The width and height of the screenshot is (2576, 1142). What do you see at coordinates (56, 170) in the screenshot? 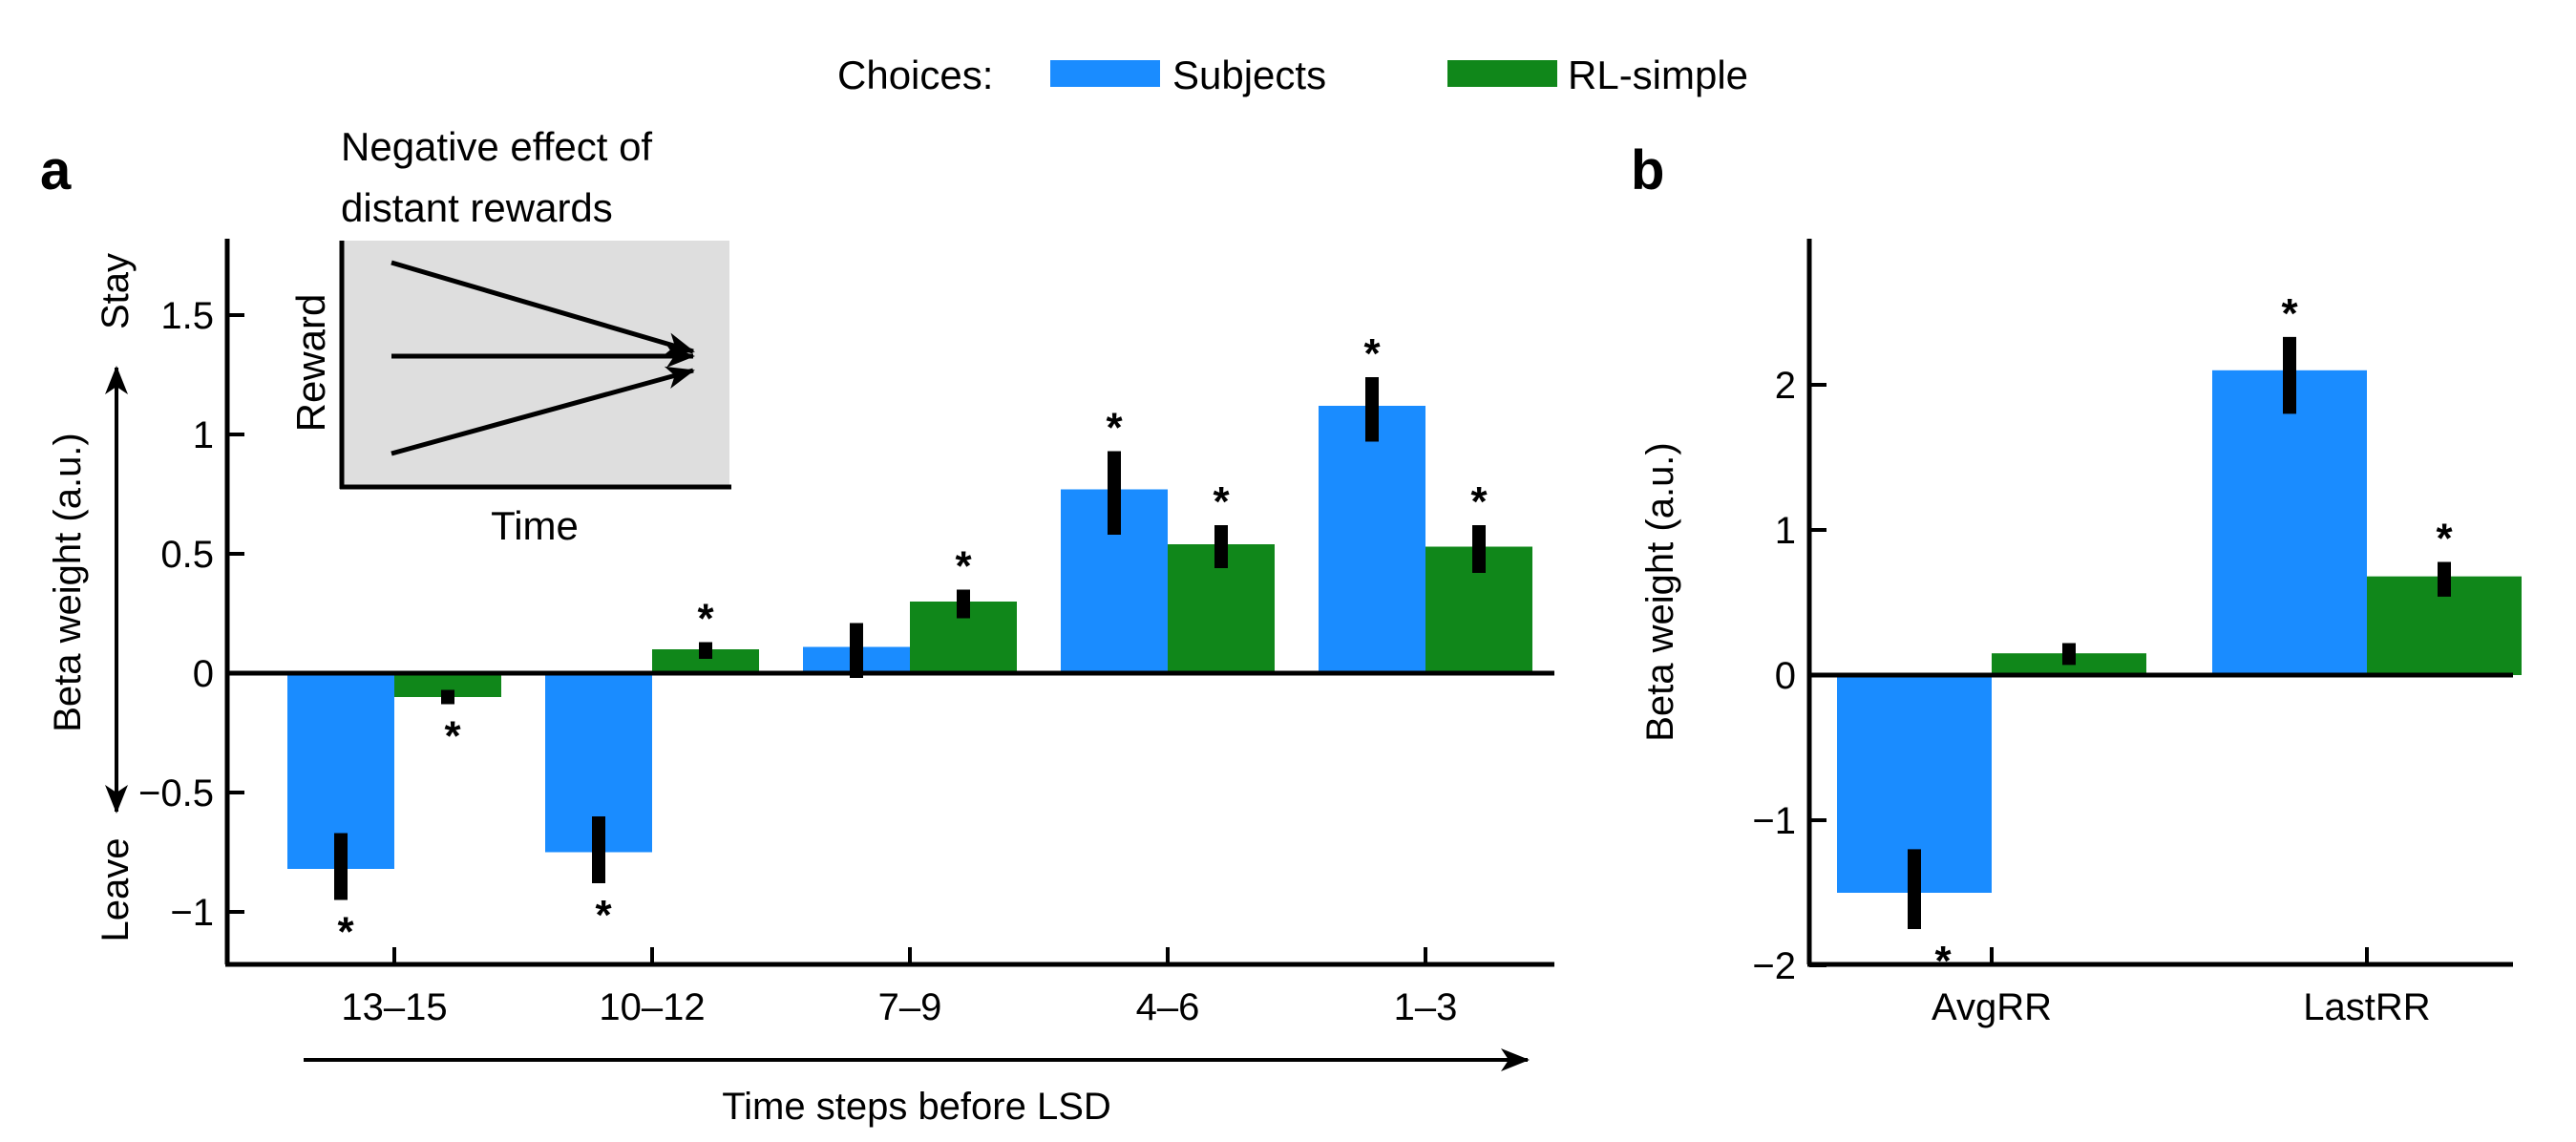
I see `panel-a-label: a` at bounding box center [56, 170].